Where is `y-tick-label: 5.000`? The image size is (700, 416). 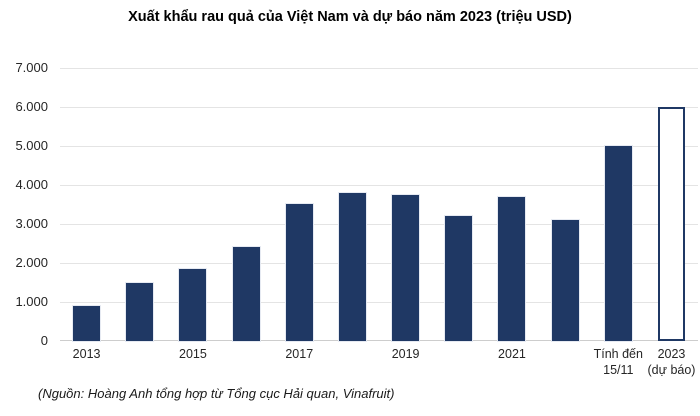 y-tick-label: 5.000 is located at coordinates (31, 145).